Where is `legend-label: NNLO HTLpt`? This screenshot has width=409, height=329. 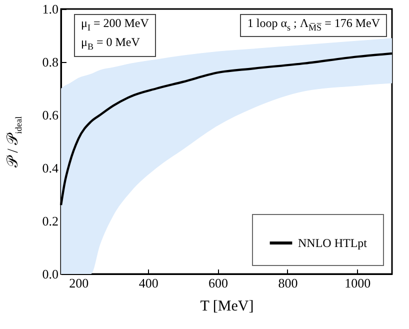 legend-label: NNLO HTLpt is located at coordinates (333, 243).